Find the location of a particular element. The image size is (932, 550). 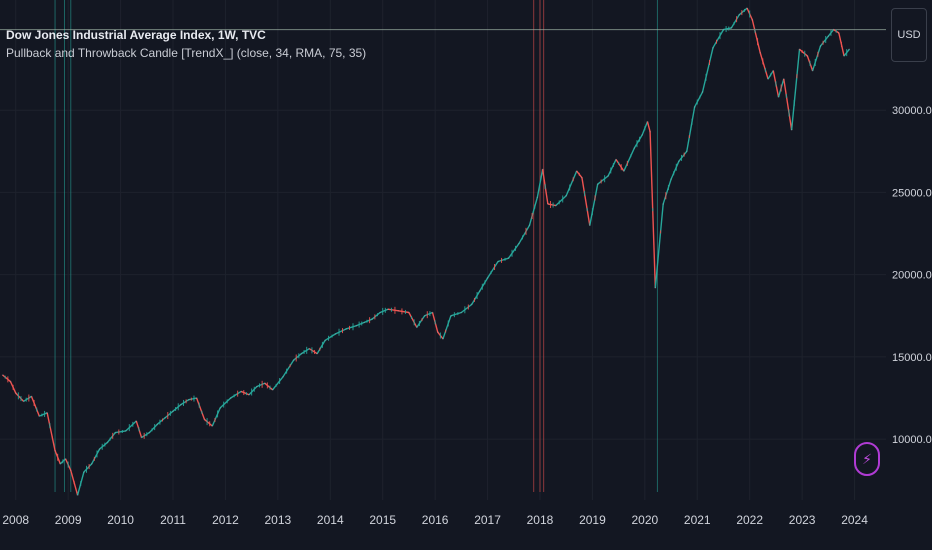

lightning-bolt-icon: ⚡︎ is located at coordinates (867, 458).